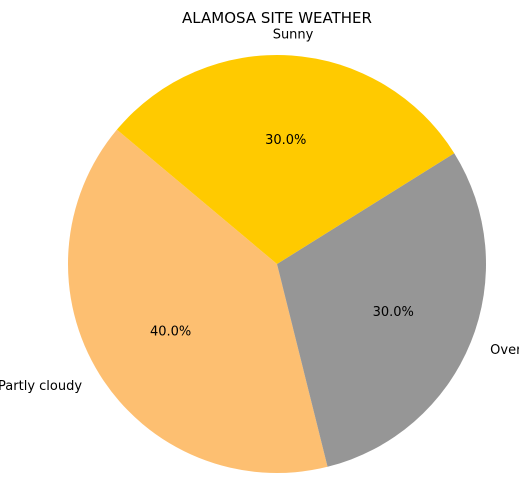 Image resolution: width=519 pixels, height=504 pixels. I want to click on slice-label-sunny: Sunny, so click(293, 35).